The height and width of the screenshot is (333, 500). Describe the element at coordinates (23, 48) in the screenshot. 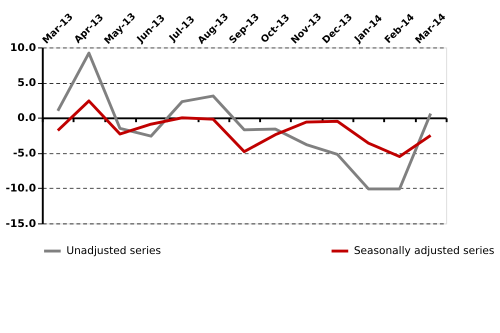

I see `y-tick-label: 10.0` at that location.